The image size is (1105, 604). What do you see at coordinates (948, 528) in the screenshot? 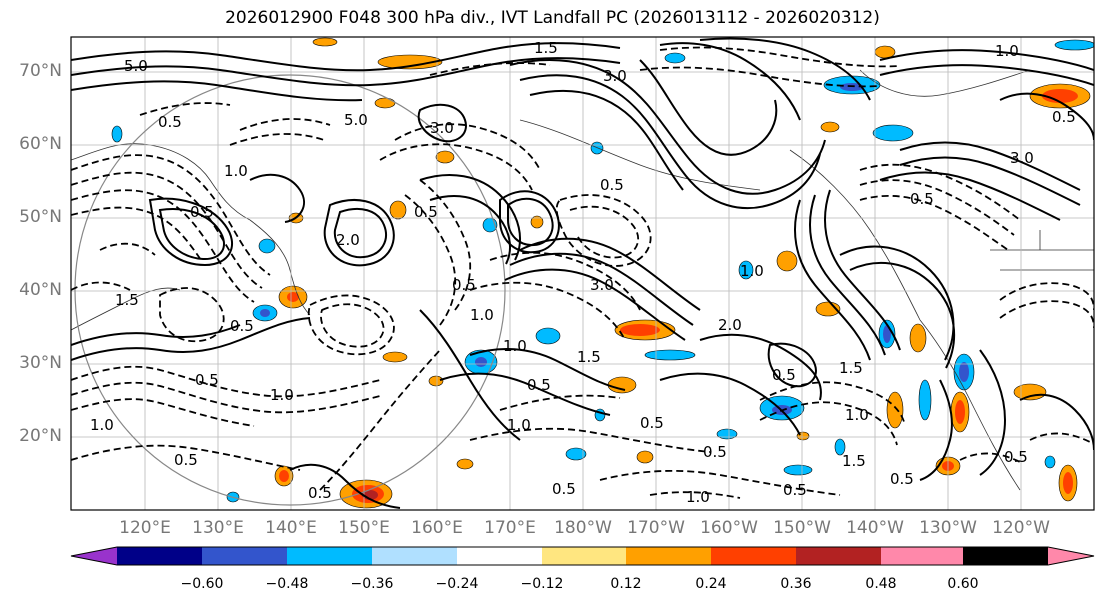
I see `lon-label: 130°W` at bounding box center [948, 528].